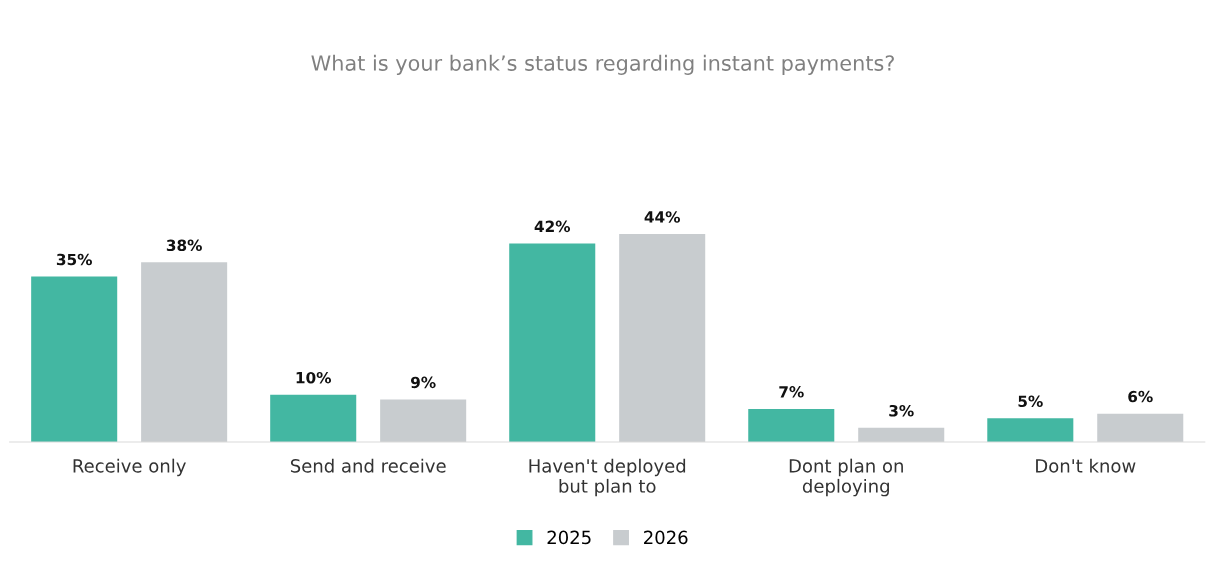 This screenshot has width=1206, height=564. What do you see at coordinates (602, 64) in the screenshot?
I see `chart-title: What is your bank’s status regarding instant payments?` at bounding box center [602, 64].